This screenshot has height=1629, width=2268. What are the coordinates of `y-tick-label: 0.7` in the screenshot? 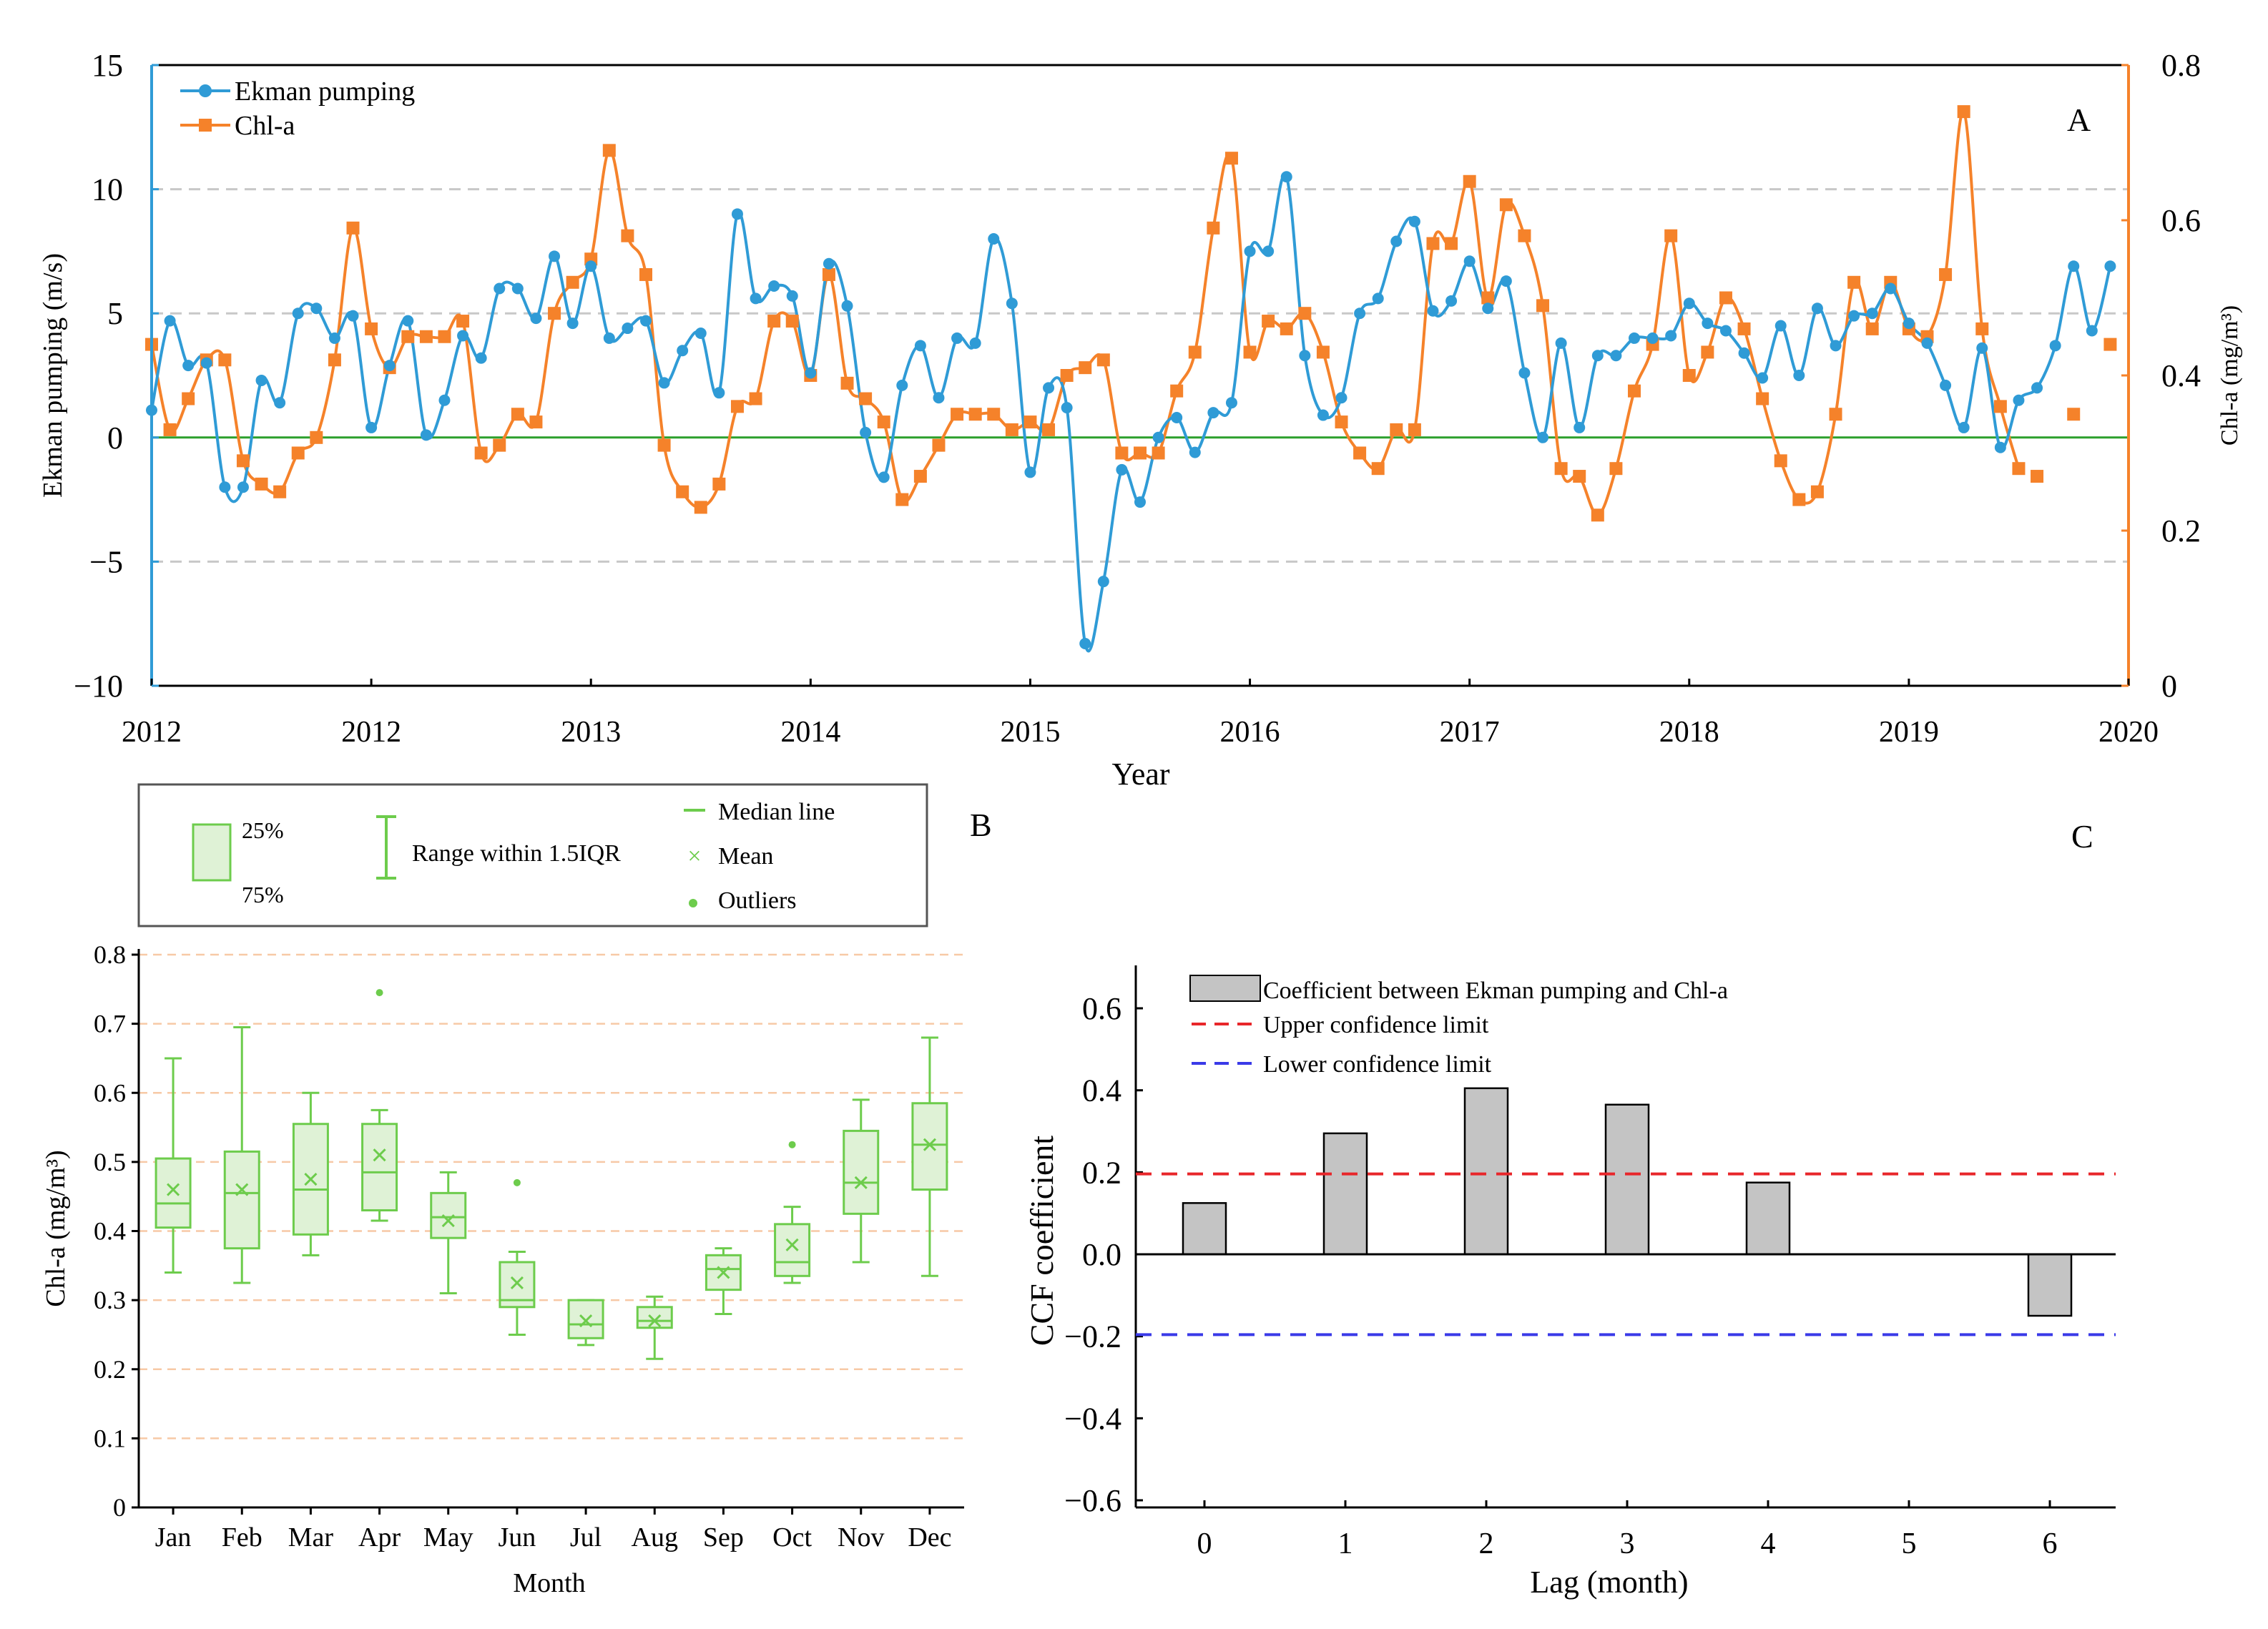 It's located at (110, 1024).